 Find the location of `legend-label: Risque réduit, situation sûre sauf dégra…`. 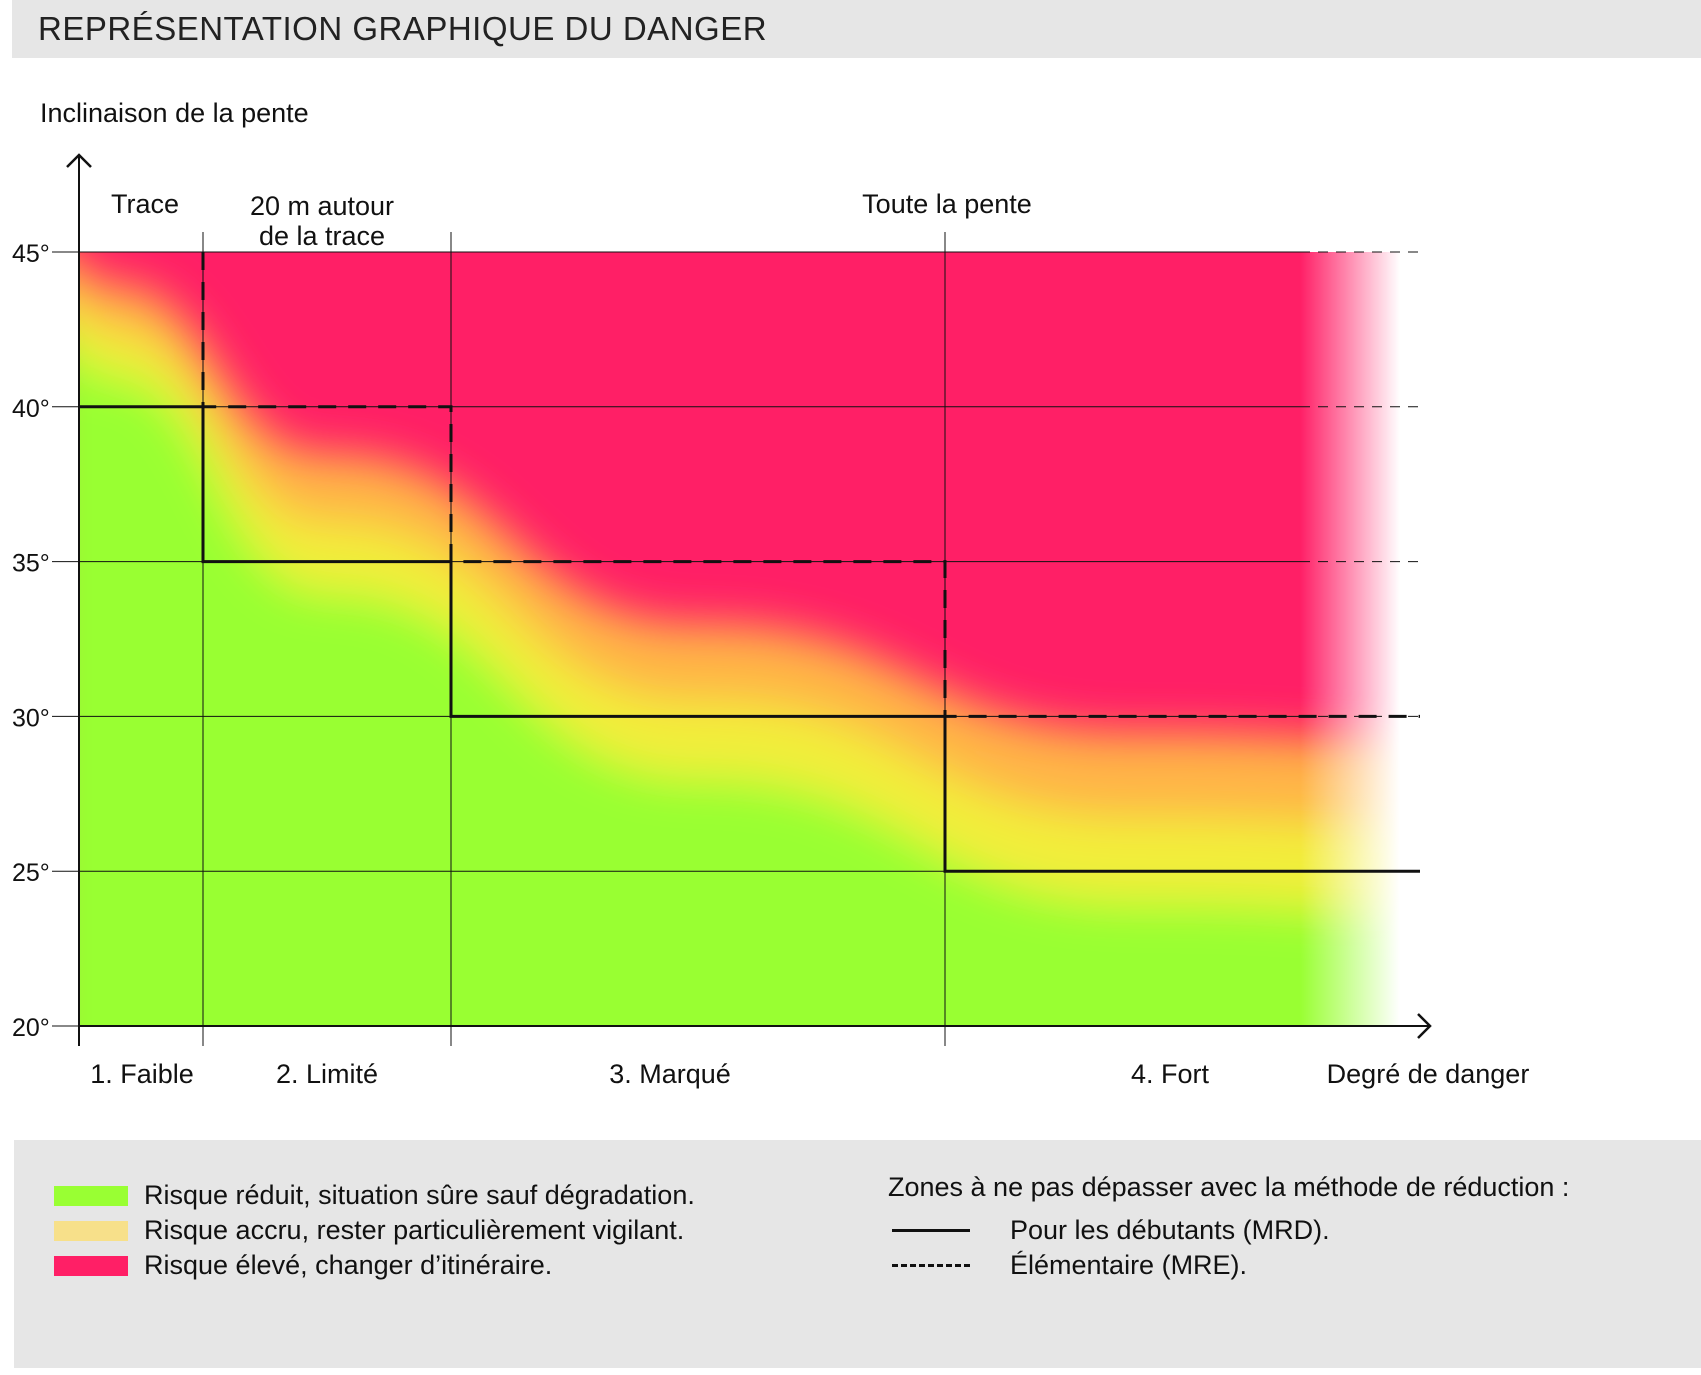

legend-label: Risque réduit, situation sûre sauf dégra… is located at coordinates (419, 1195).